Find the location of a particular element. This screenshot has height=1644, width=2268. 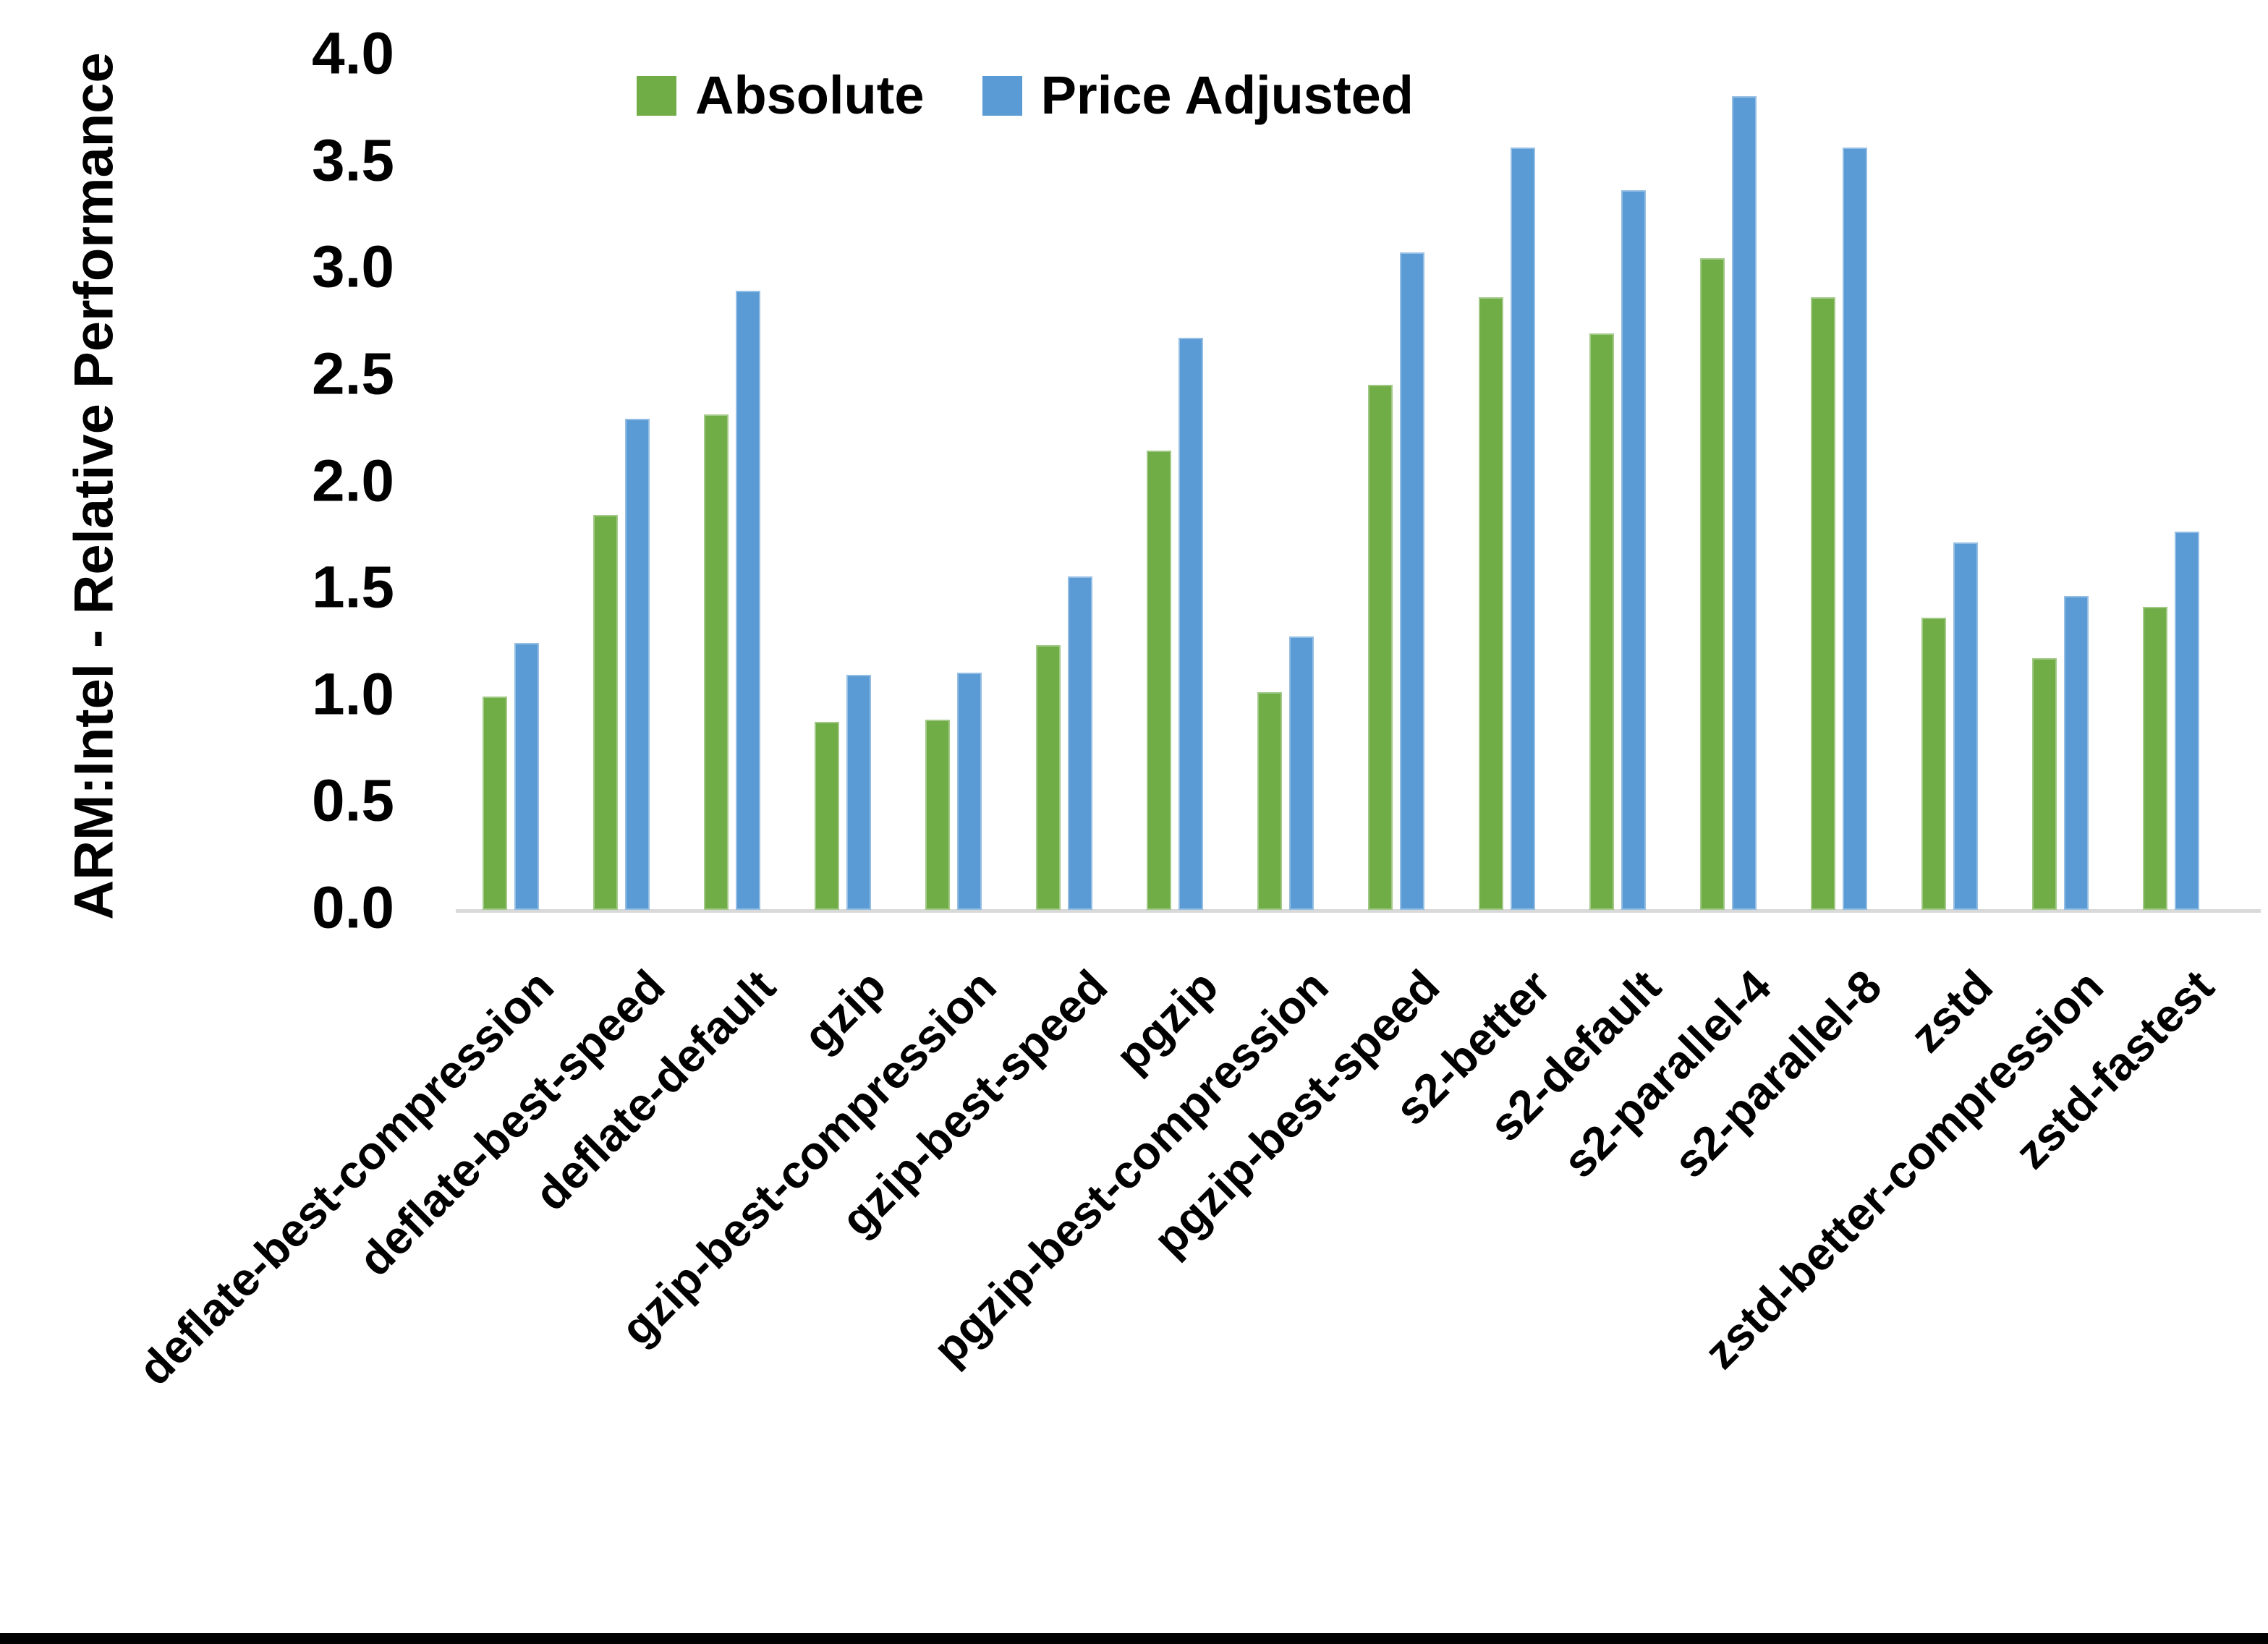

y-tick-label-2.5: 2.5 is located at coordinates (353, 374).